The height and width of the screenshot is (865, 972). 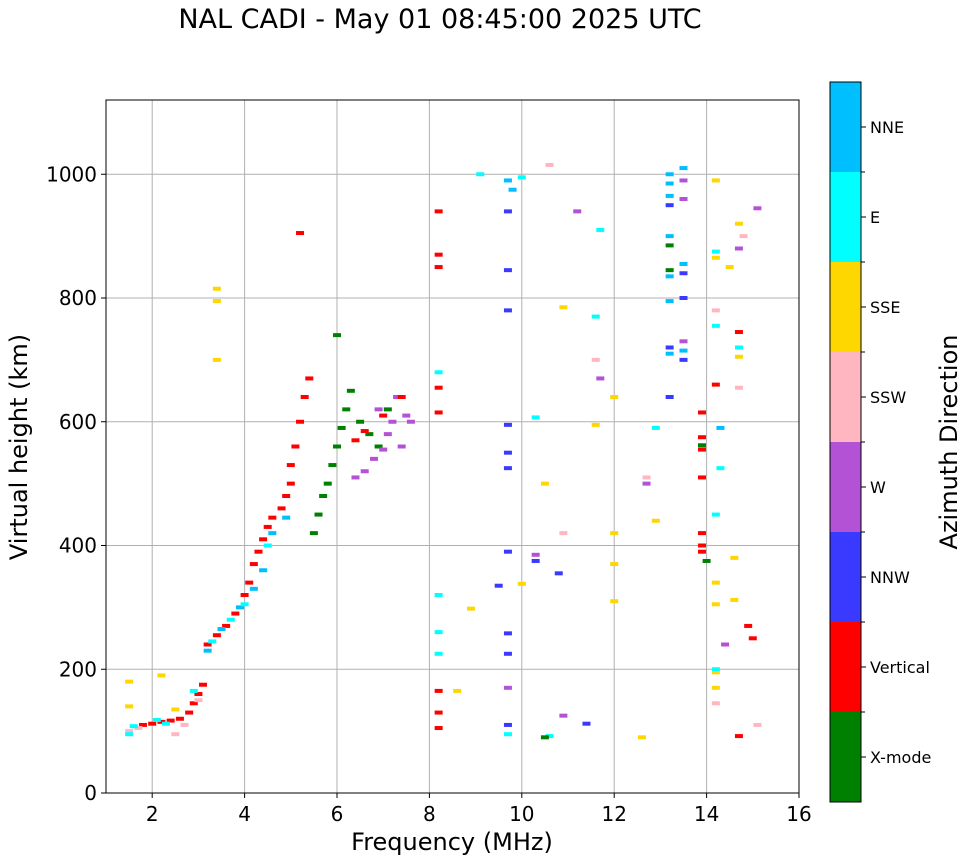 What do you see at coordinates (887, 127) in the screenshot?
I see `colorbar-tick-label: NNE` at bounding box center [887, 127].